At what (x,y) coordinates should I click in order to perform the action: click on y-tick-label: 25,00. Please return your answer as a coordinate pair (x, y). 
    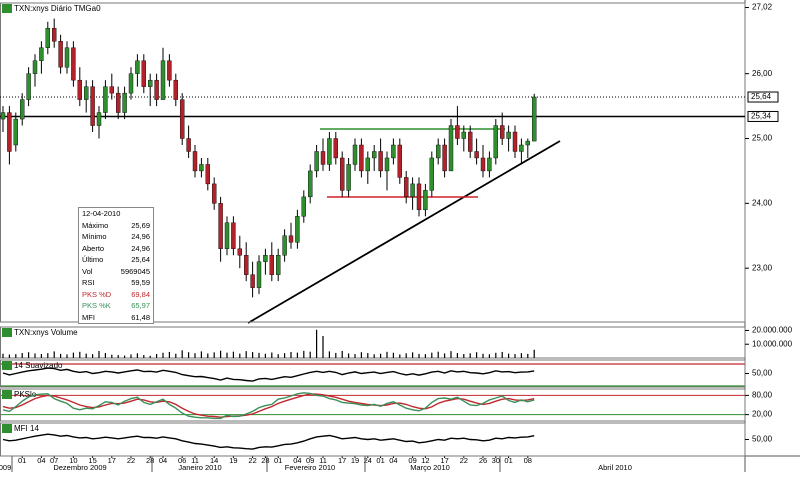
    Looking at the image, I should click on (762, 138).